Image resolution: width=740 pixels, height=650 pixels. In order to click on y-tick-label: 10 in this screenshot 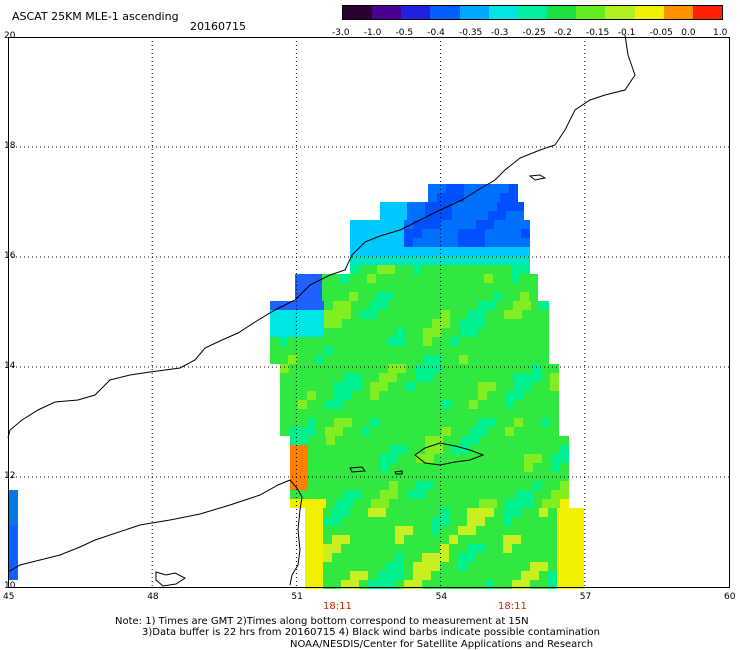, I will do `click(10, 586)`.